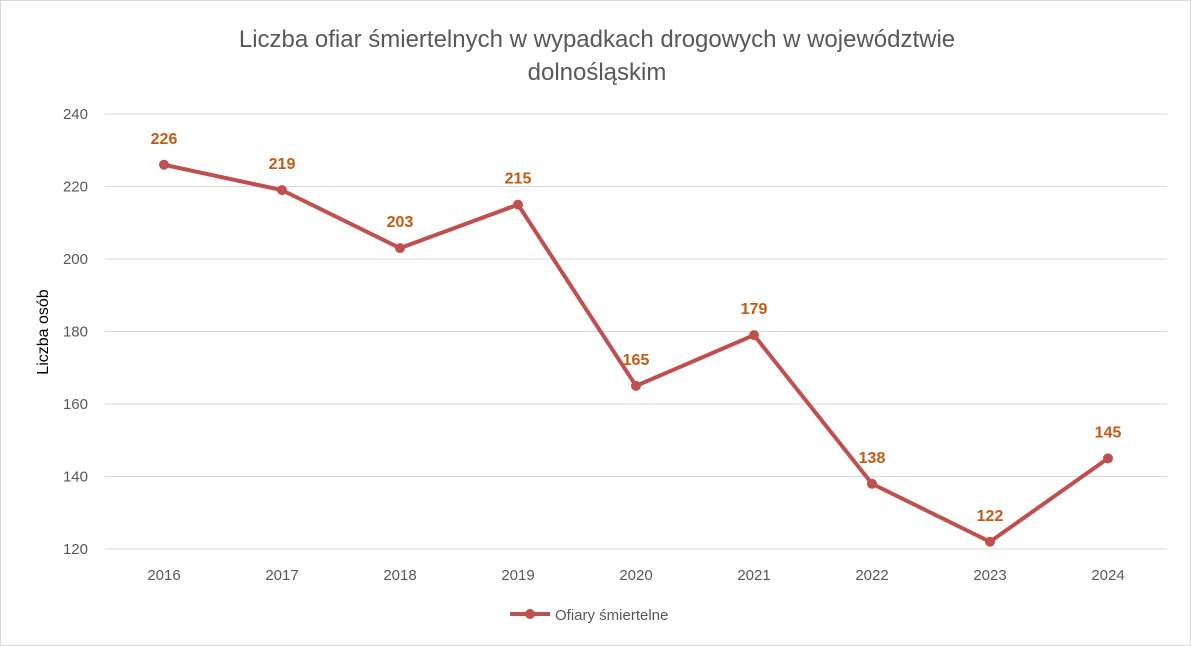 This screenshot has width=1191, height=646. What do you see at coordinates (75, 114) in the screenshot?
I see `y-tick-label: 240` at bounding box center [75, 114].